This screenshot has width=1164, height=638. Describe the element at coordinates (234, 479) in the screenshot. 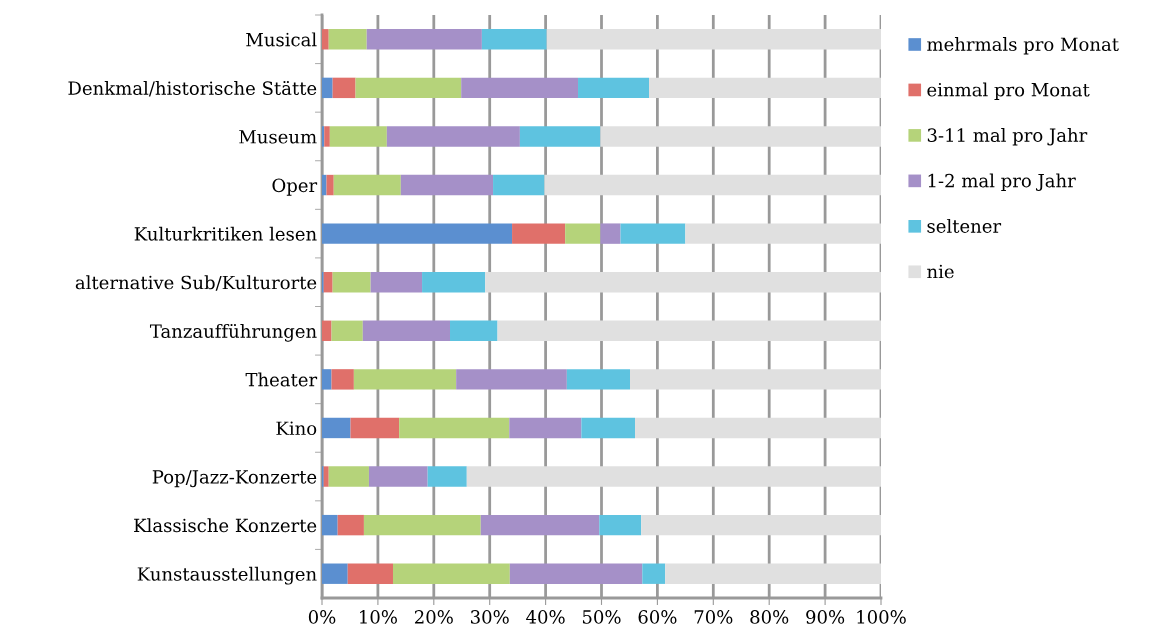

I see `y-tick-label: Pop/Jazz-Konzerte` at that location.